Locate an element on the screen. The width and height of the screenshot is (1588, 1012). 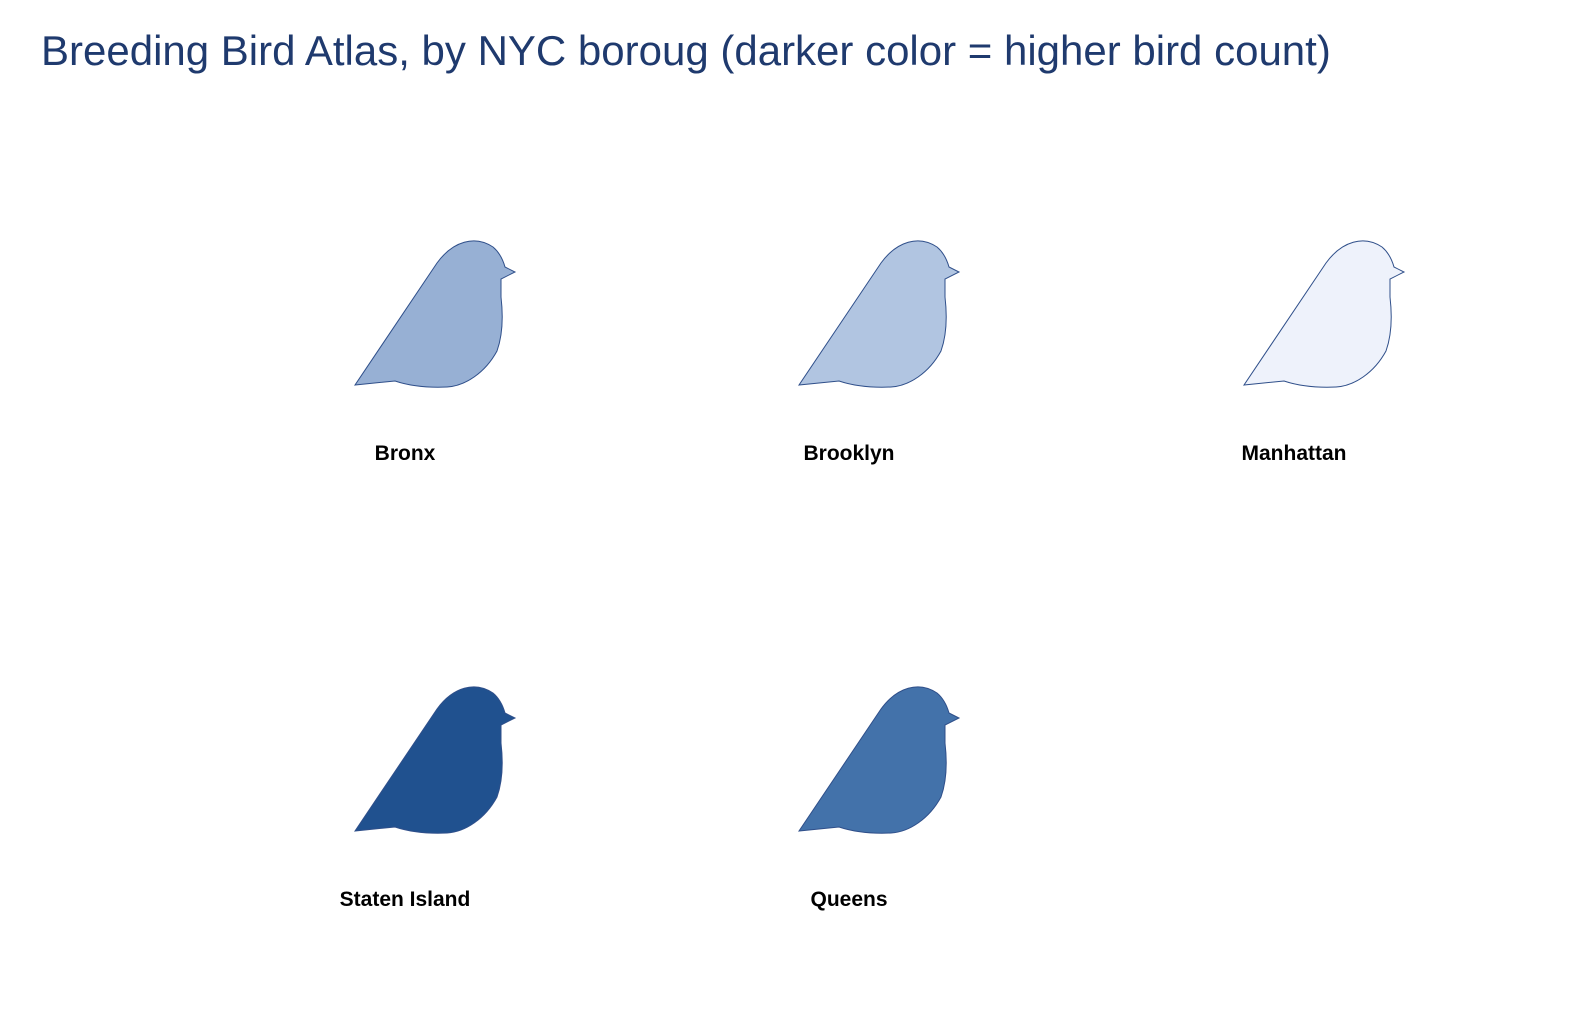
borough-label: Manhattan is located at coordinates (1294, 453).